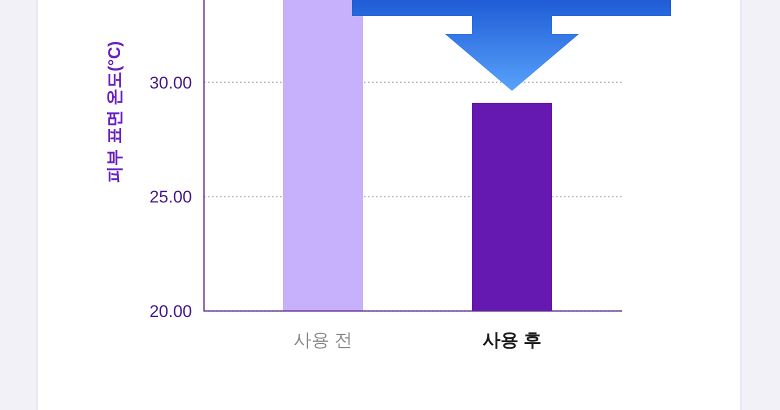 The height and width of the screenshot is (410, 780). Describe the element at coordinates (170, 82) in the screenshot. I see `y-tick-label: 30.00` at that location.